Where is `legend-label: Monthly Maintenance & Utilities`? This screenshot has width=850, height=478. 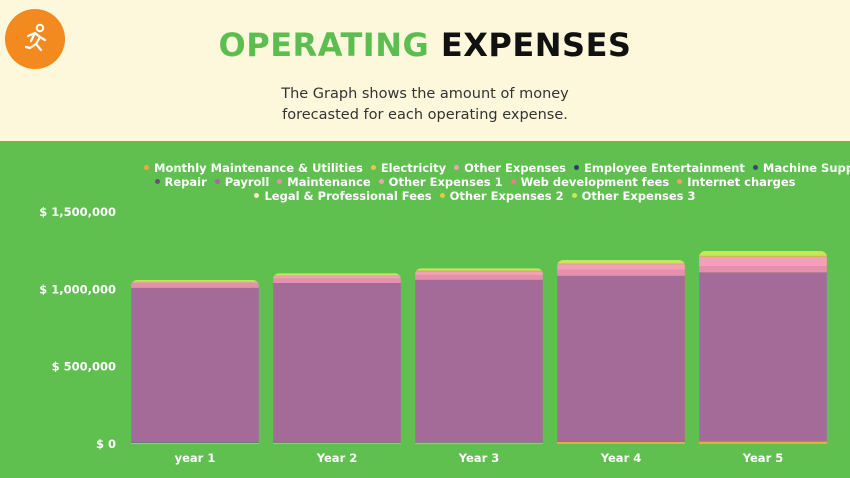
legend-label: Monthly Maintenance & Utilities is located at coordinates (258, 168).